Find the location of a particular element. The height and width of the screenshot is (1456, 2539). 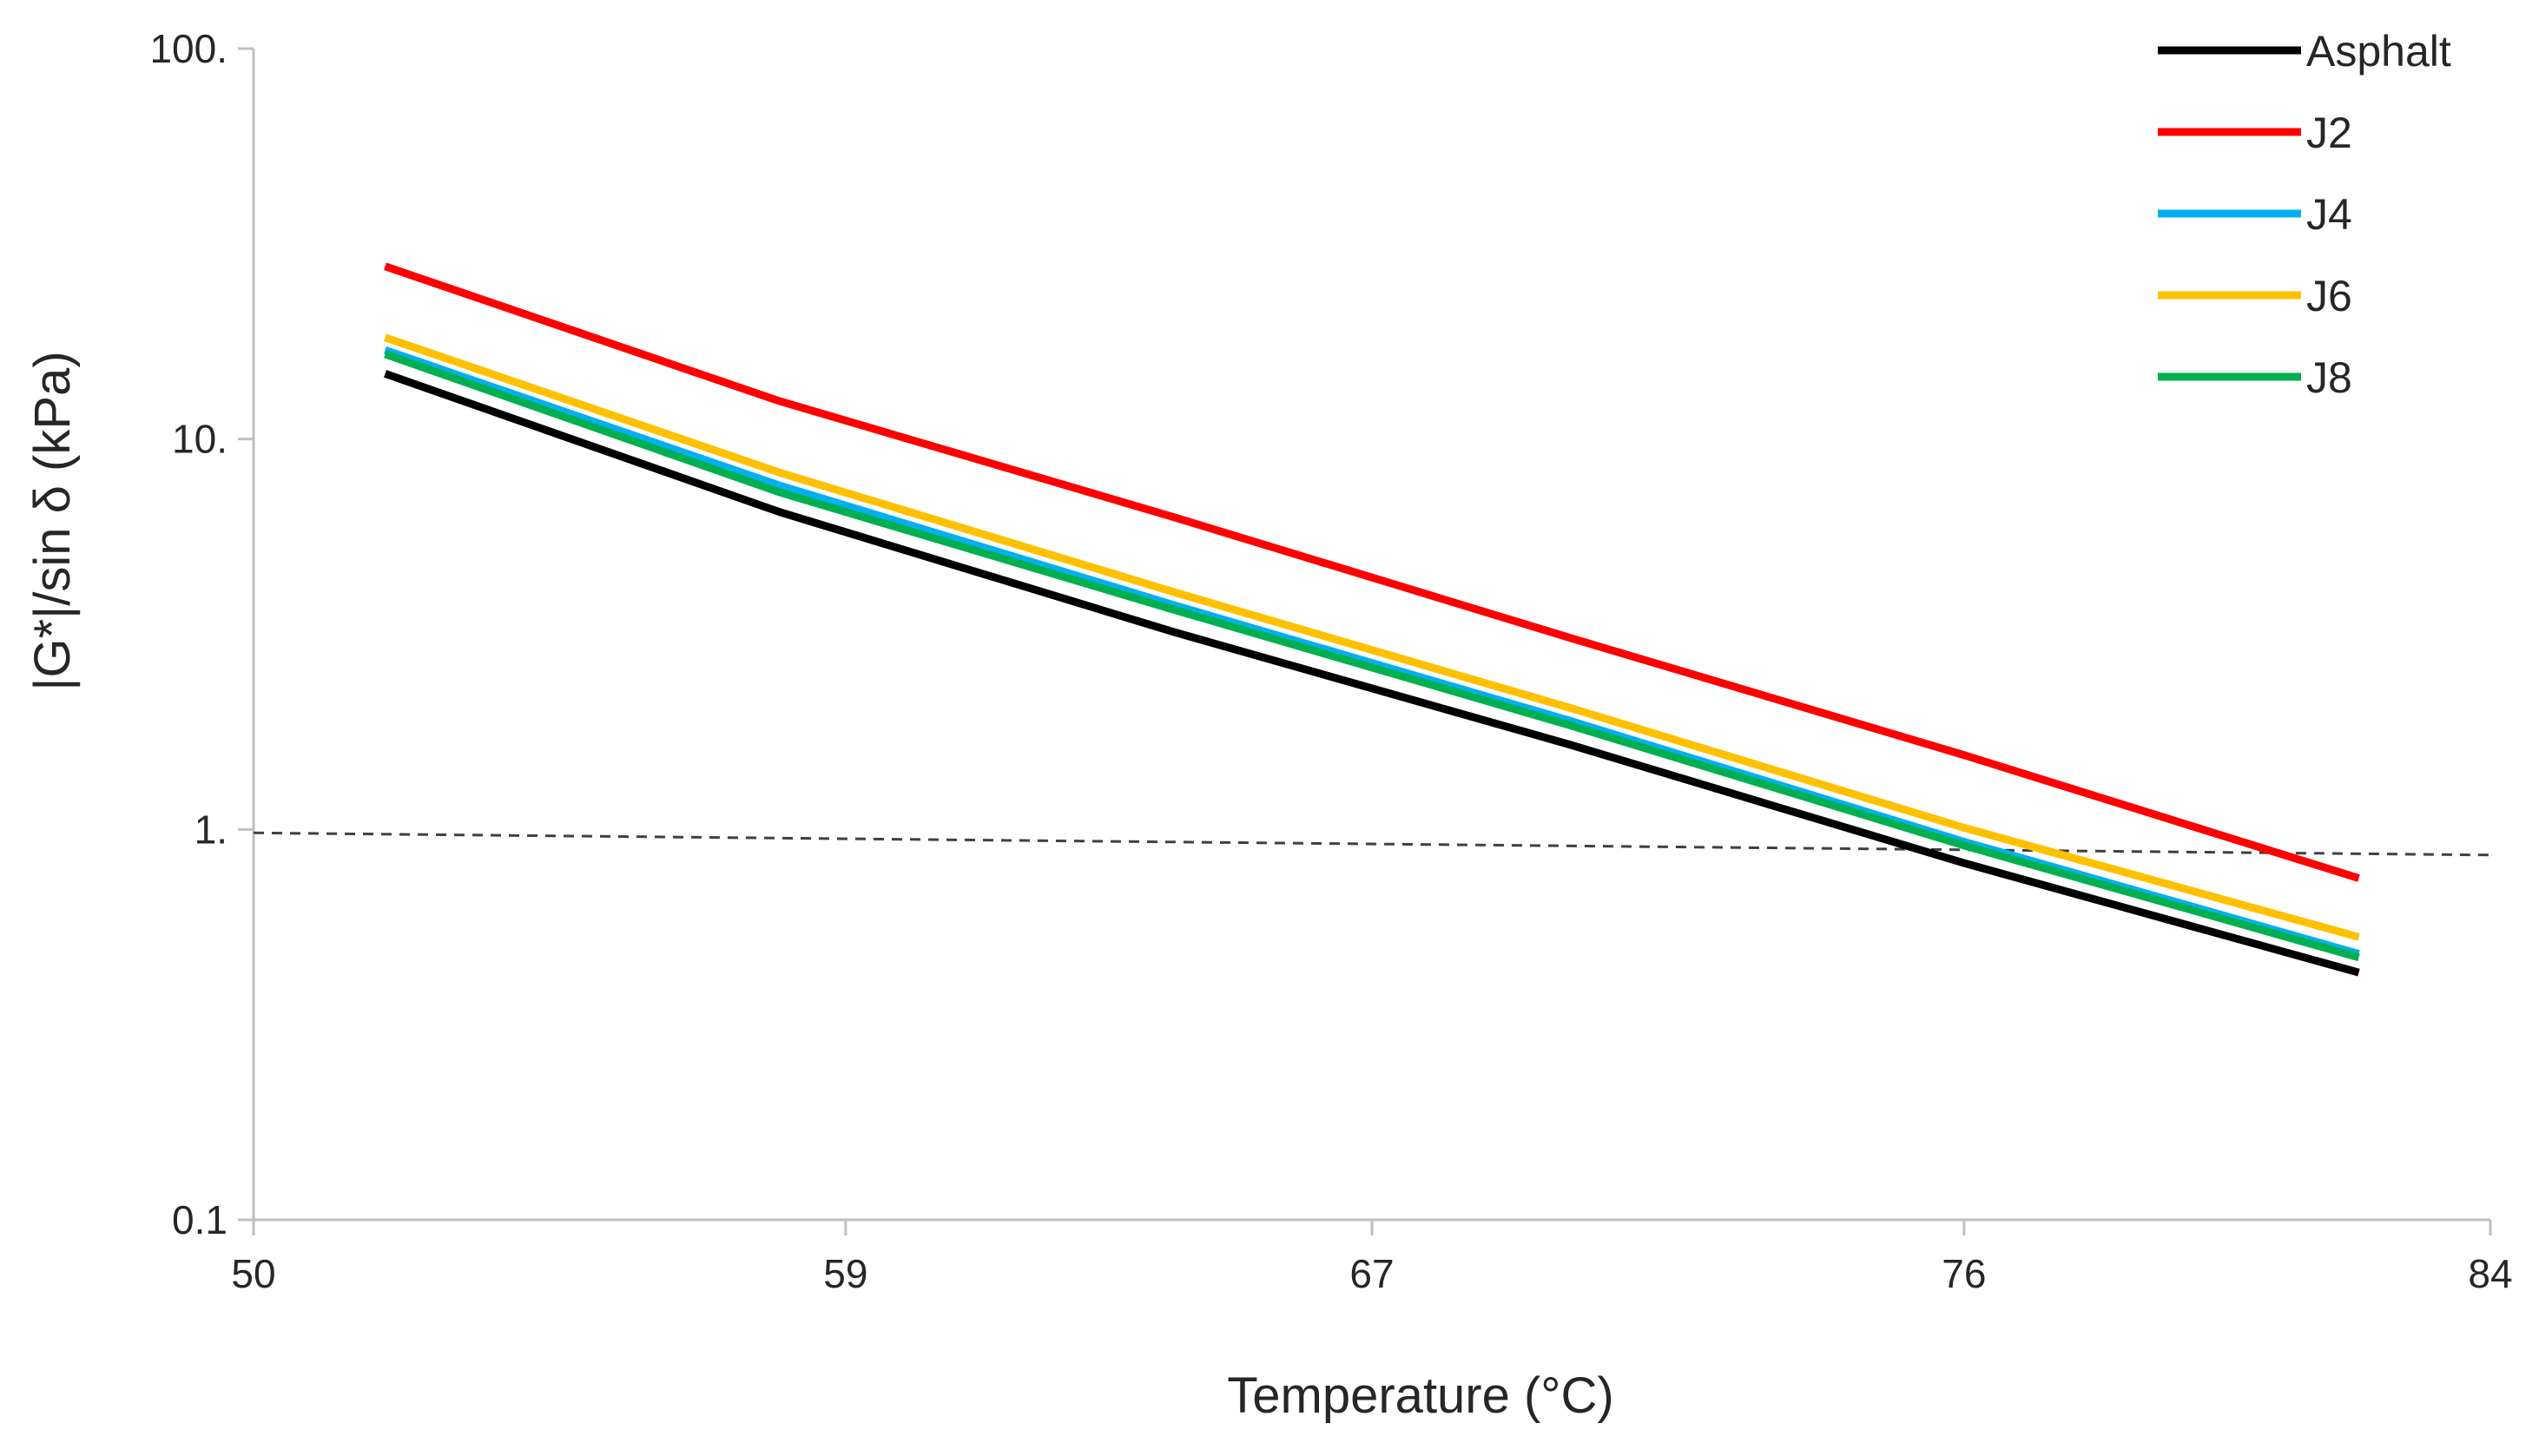

y-axis-title: |G*|/sin δ (kPa) is located at coordinates (52, 520).